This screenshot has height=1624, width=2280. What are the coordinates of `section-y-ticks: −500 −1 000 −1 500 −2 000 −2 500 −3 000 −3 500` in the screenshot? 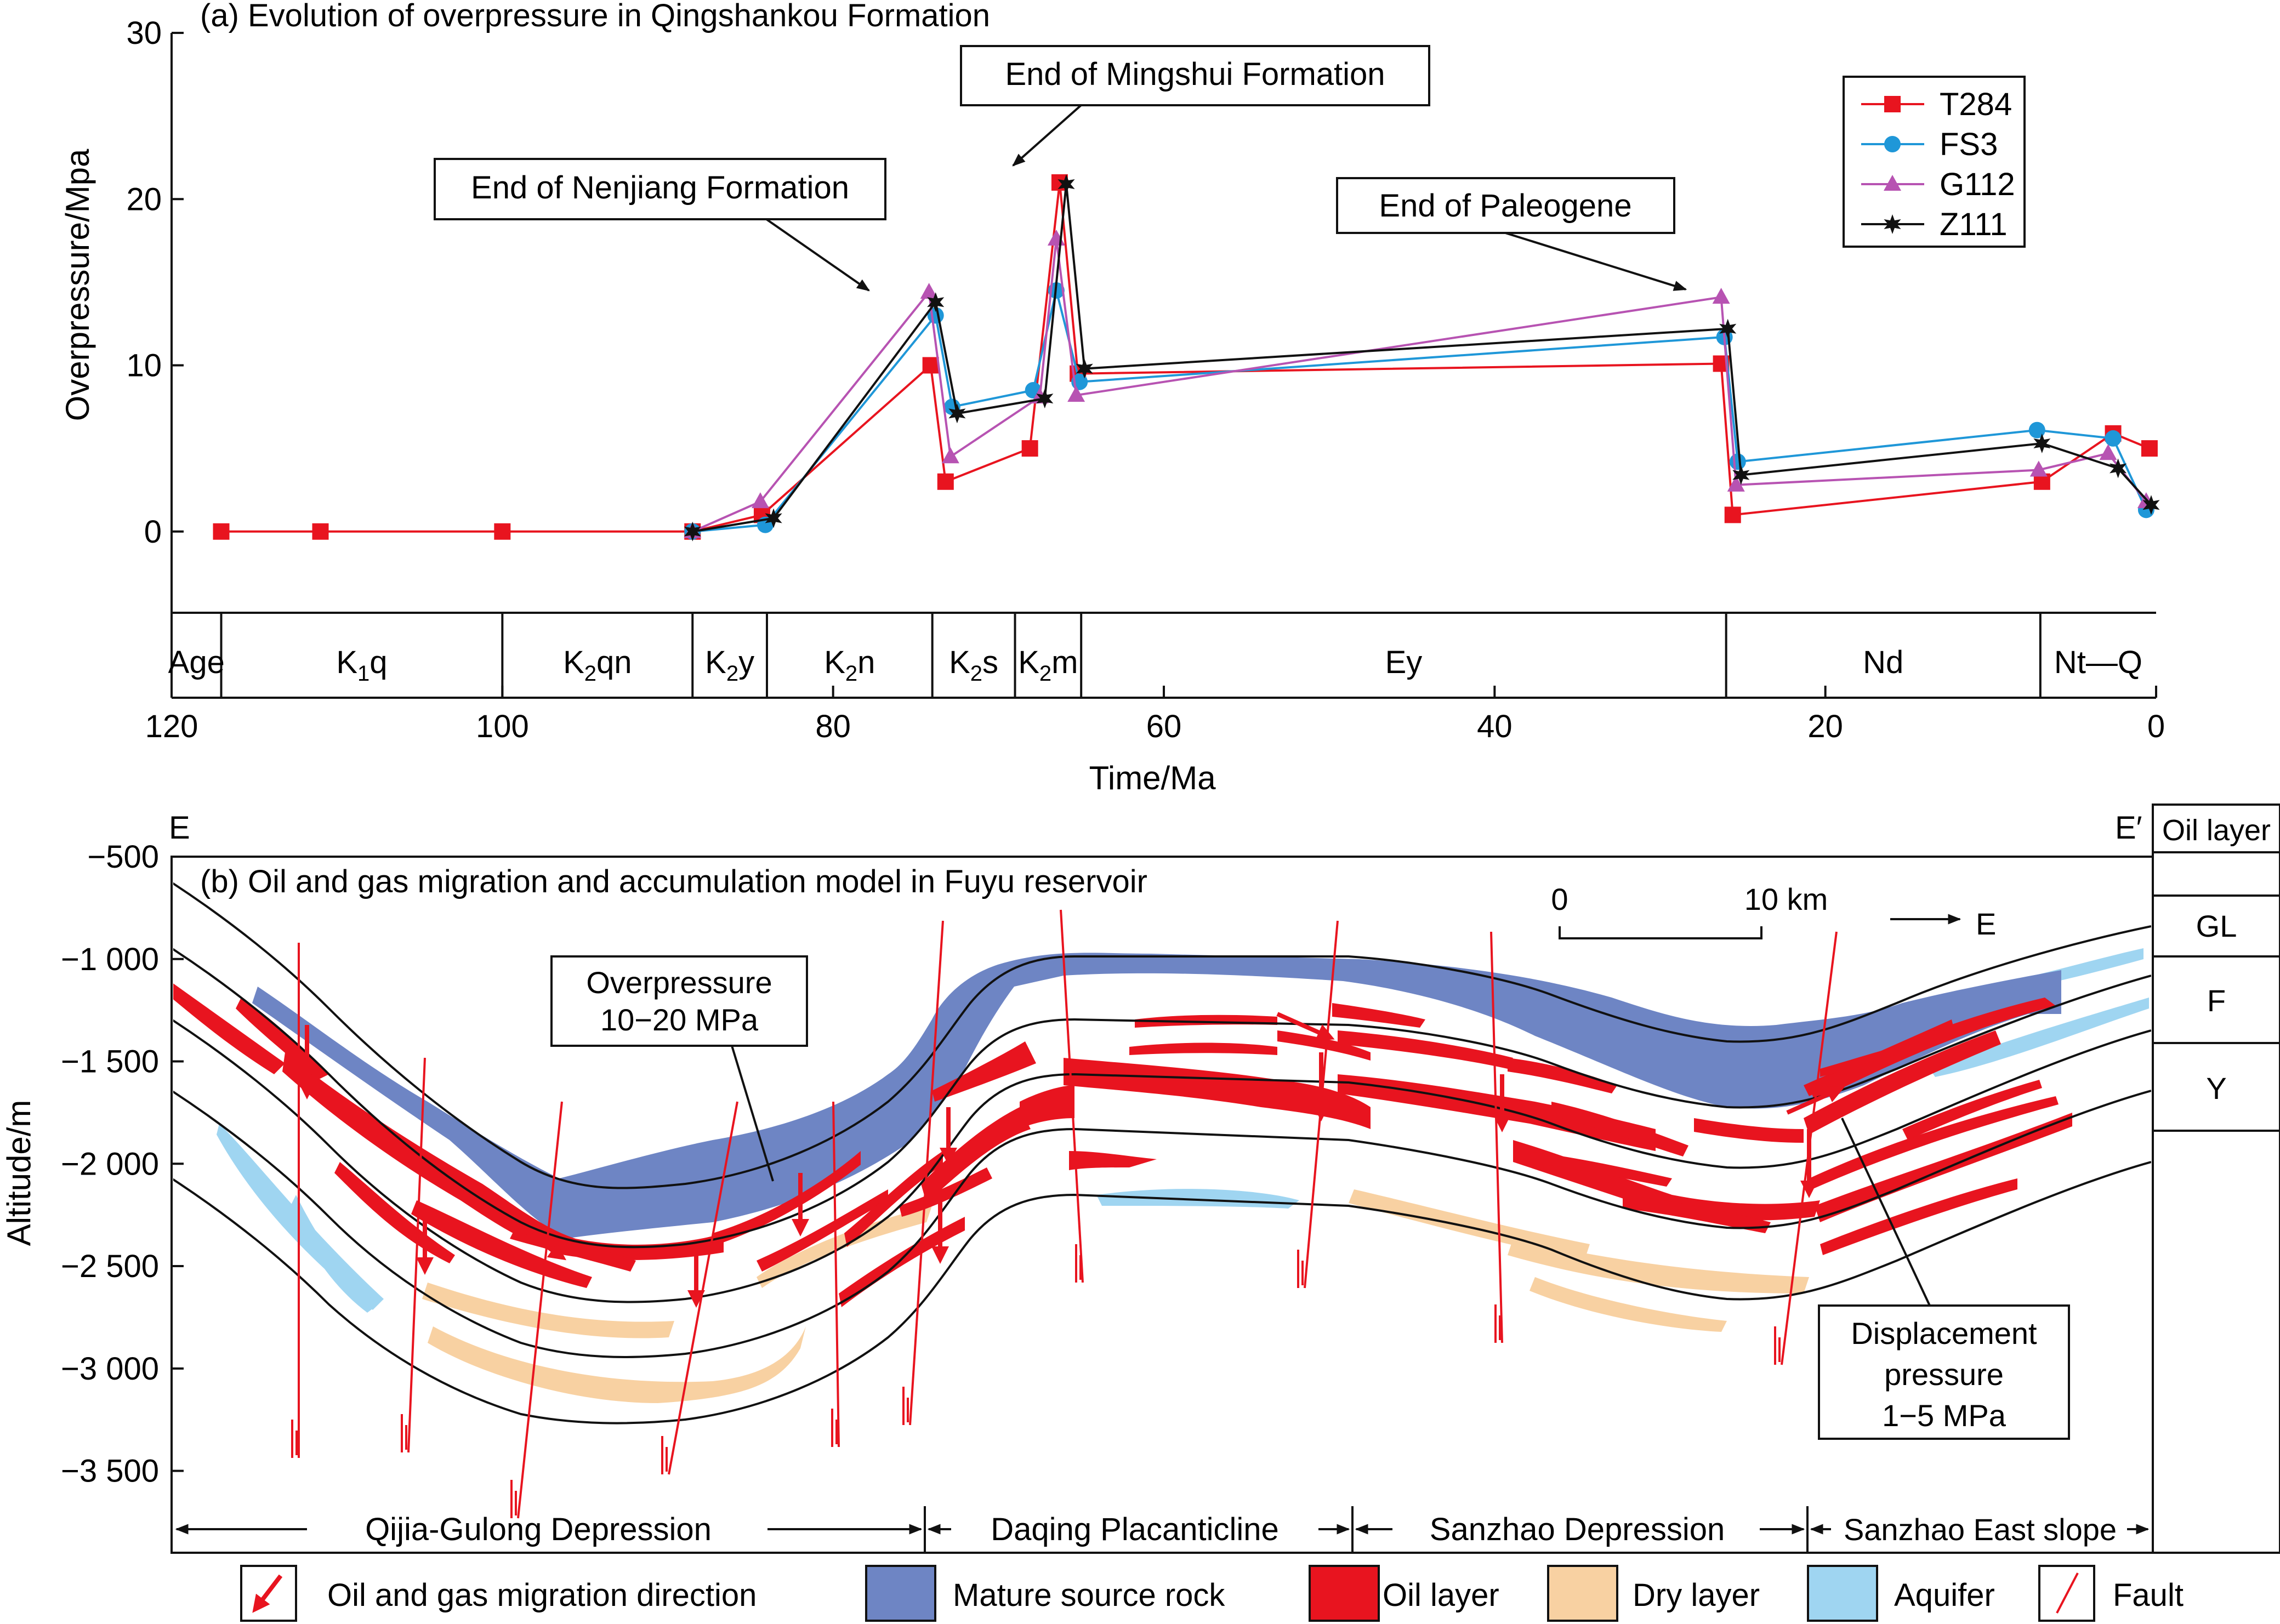 It's located at (123, 1164).